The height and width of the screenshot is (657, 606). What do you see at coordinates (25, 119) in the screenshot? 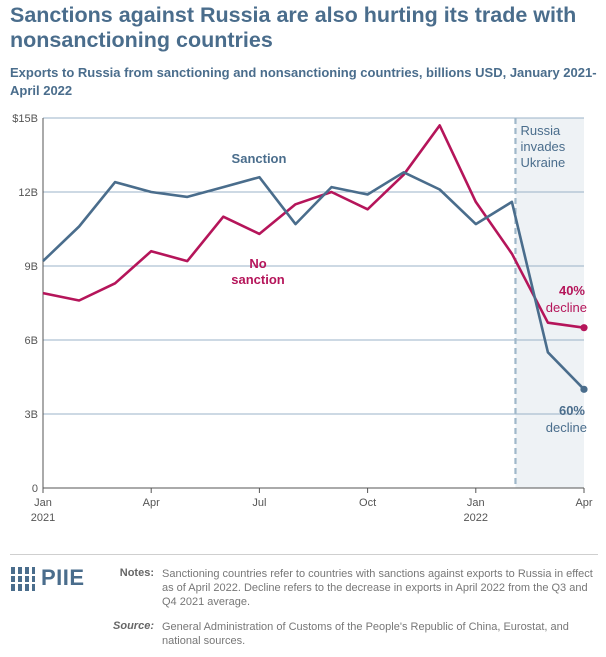
I see `y-tick-label: $15B` at bounding box center [25, 119].